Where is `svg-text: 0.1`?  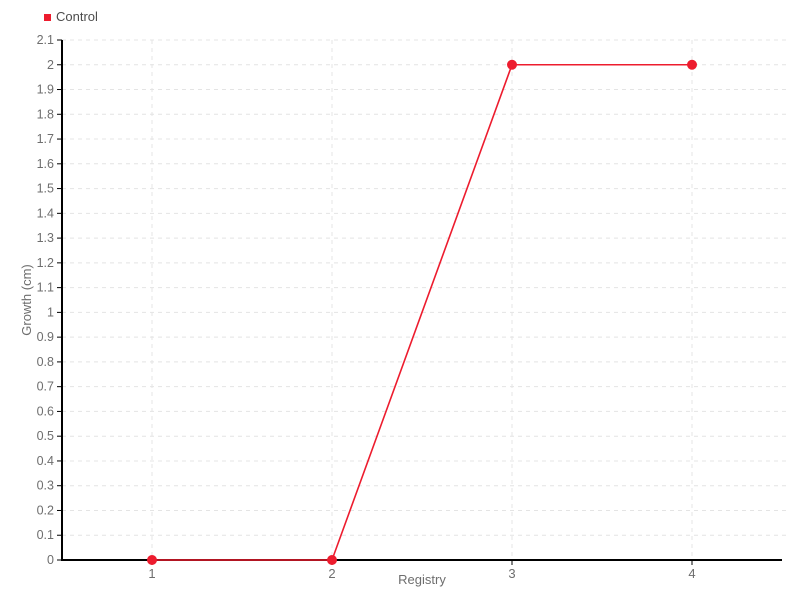 svg-text: 0.1 is located at coordinates (45, 535).